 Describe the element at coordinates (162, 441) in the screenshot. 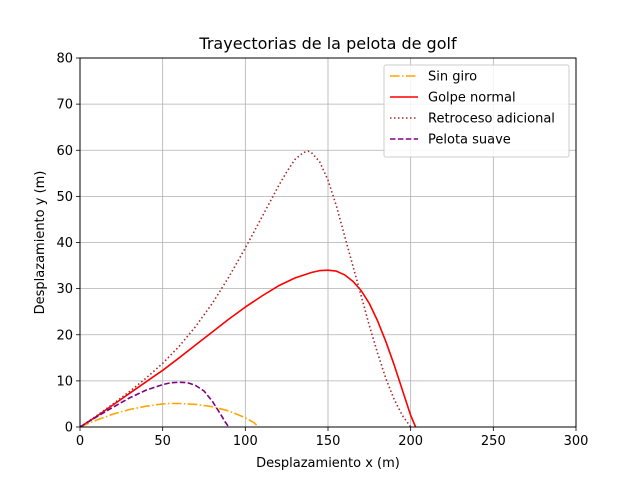

I see `x-tick-label: 50` at that location.